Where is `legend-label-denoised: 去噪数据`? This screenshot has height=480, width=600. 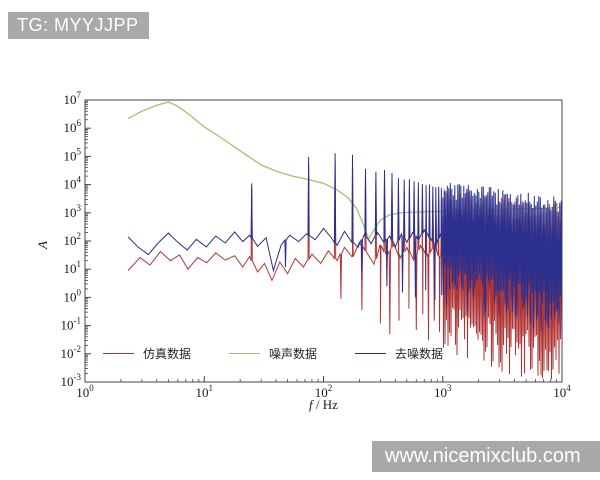 legend-label-denoised: 去噪数据 is located at coordinates (419, 354).